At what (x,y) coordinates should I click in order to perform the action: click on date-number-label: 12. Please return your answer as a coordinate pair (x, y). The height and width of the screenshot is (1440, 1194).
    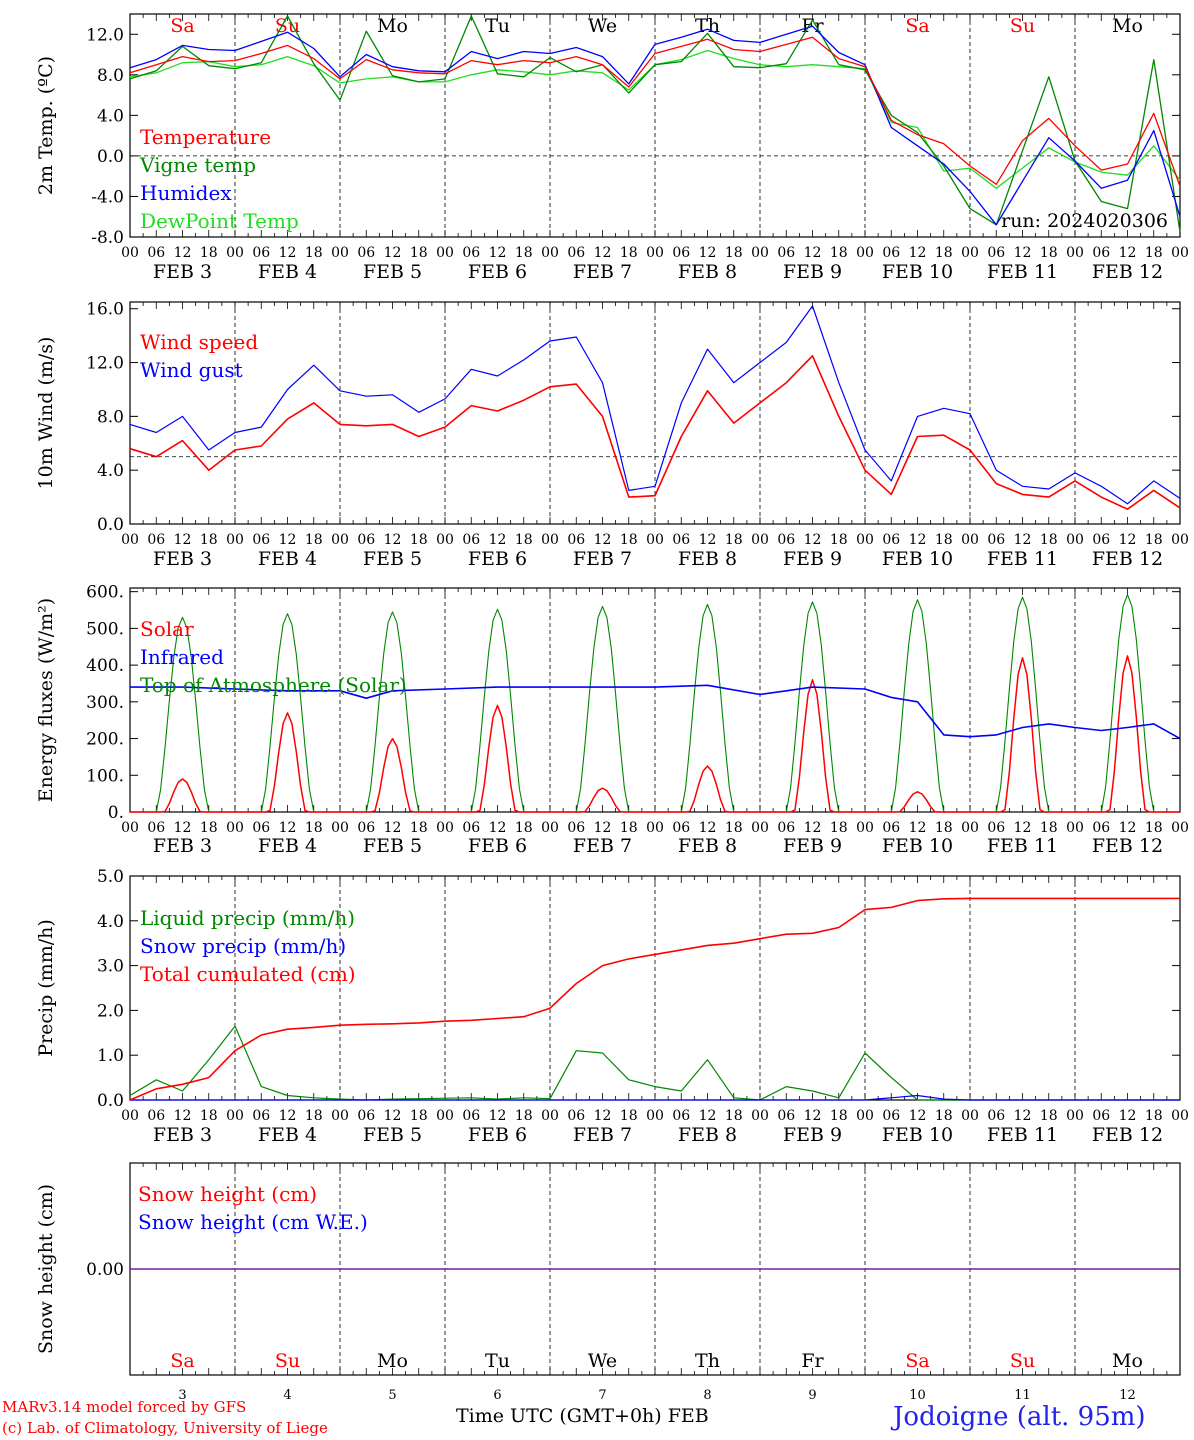
    Looking at the image, I should click on (1127, 1395).